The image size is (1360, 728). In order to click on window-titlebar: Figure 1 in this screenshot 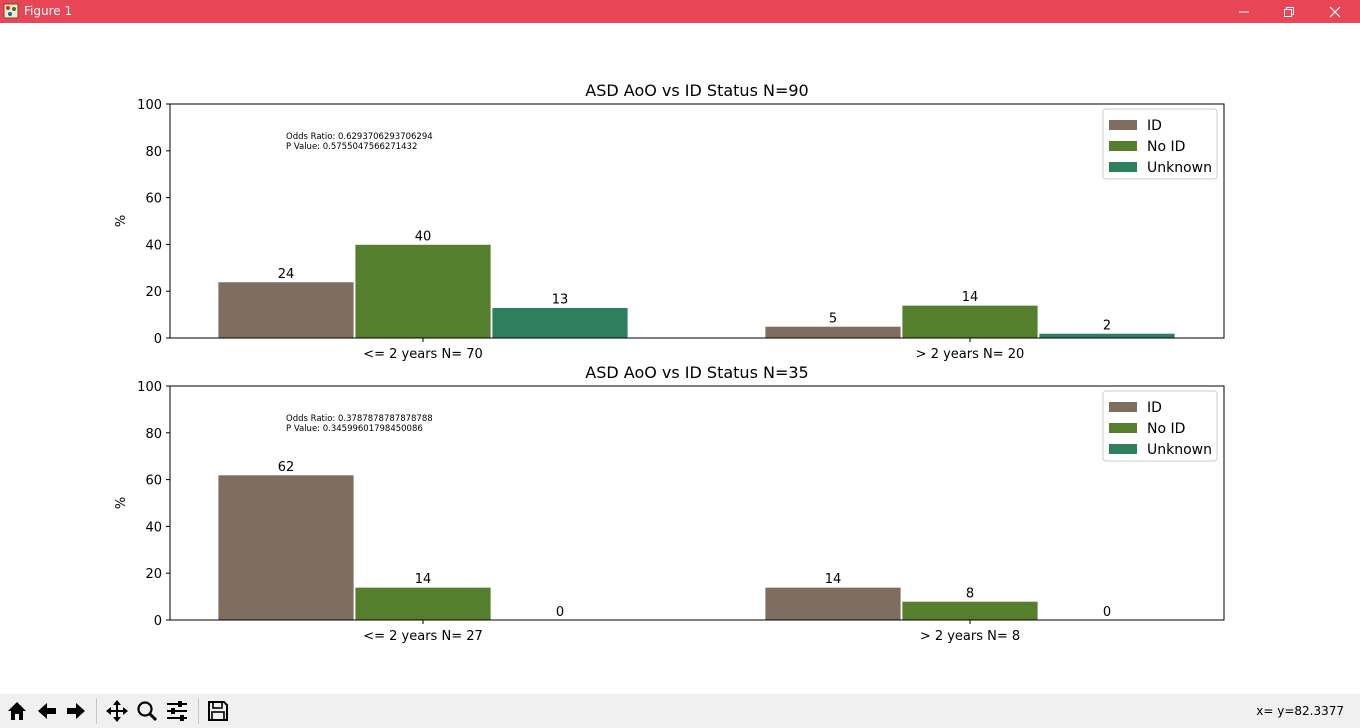, I will do `click(680, 11)`.